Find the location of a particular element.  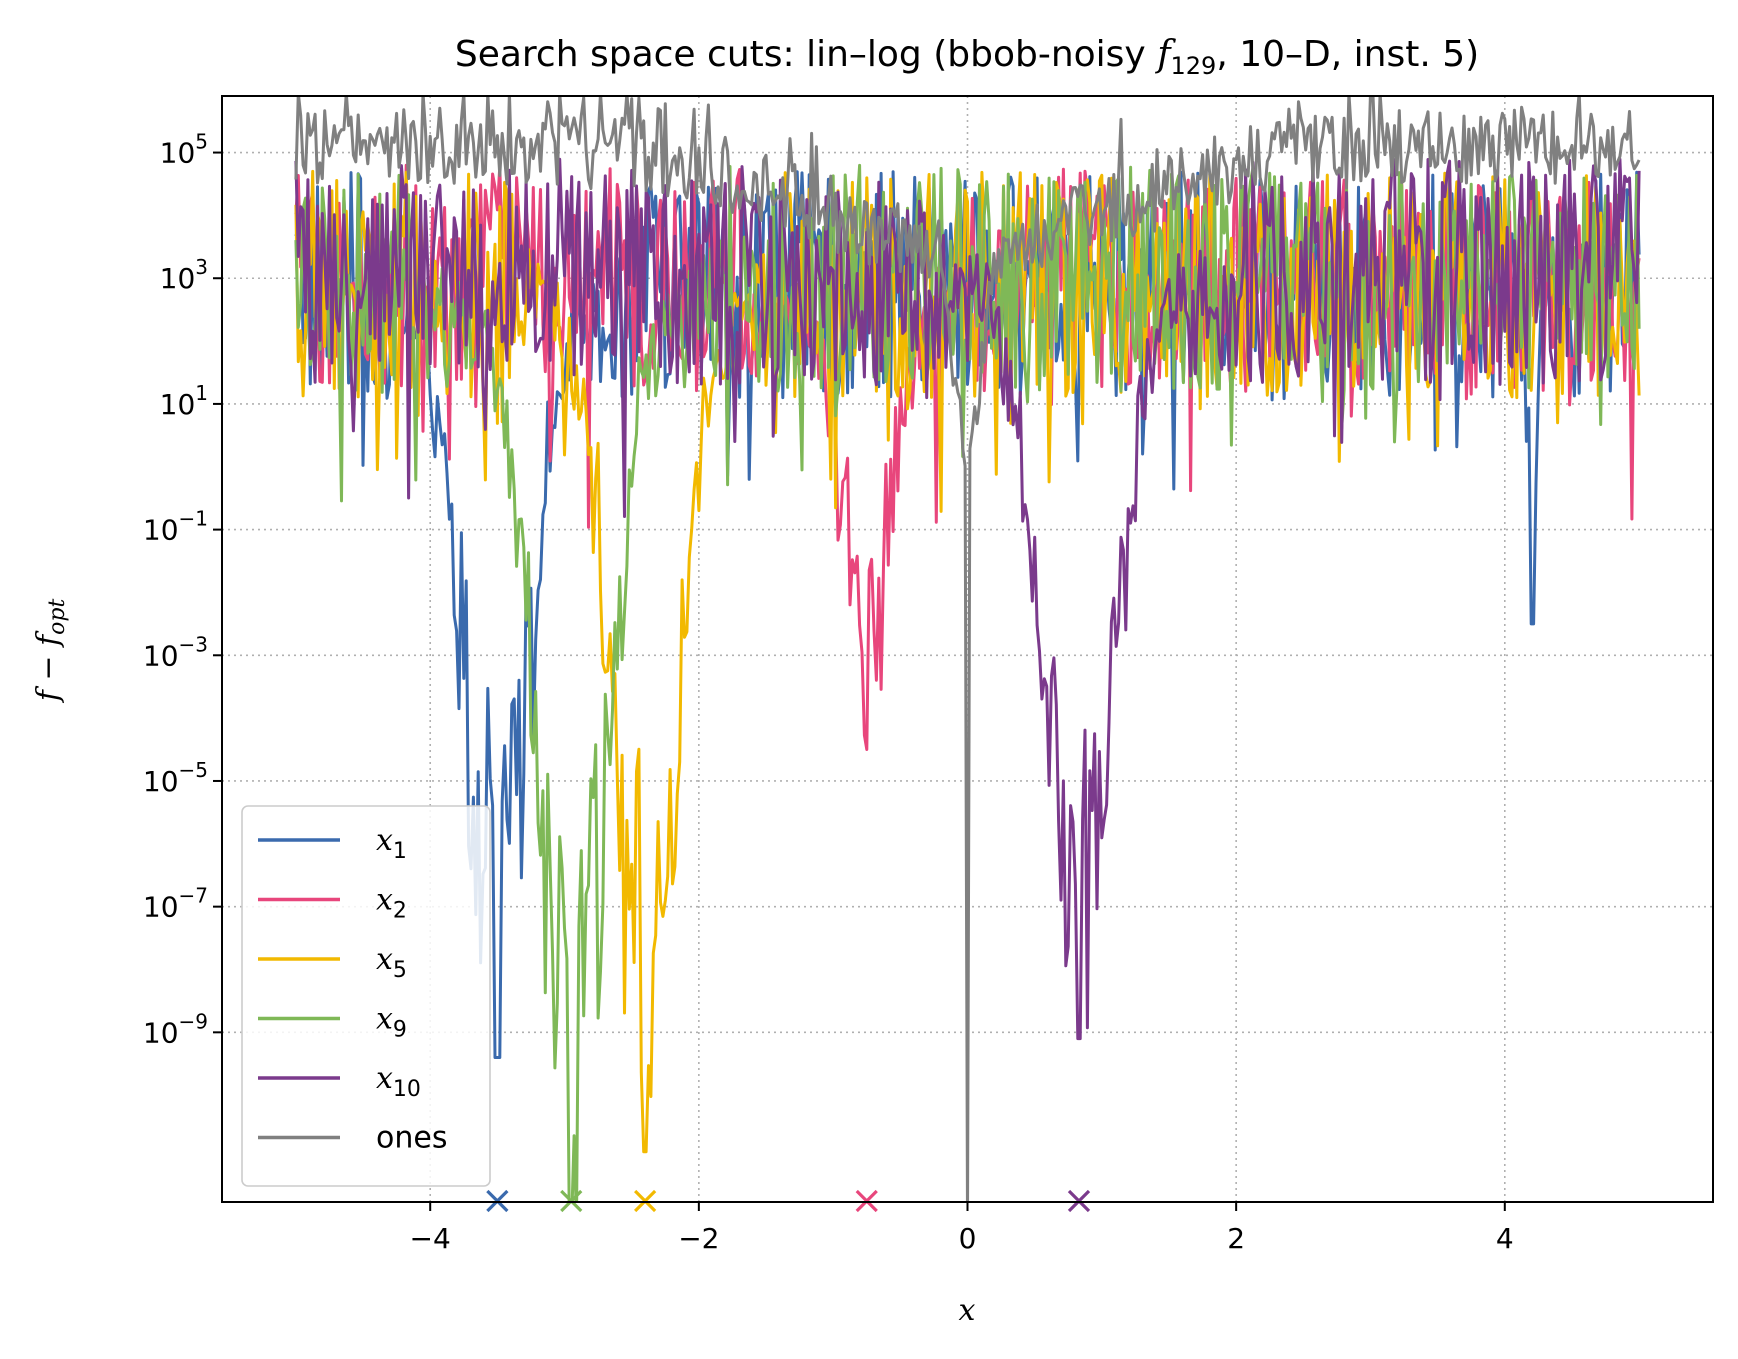

legend-box is located at coordinates (366, 996).